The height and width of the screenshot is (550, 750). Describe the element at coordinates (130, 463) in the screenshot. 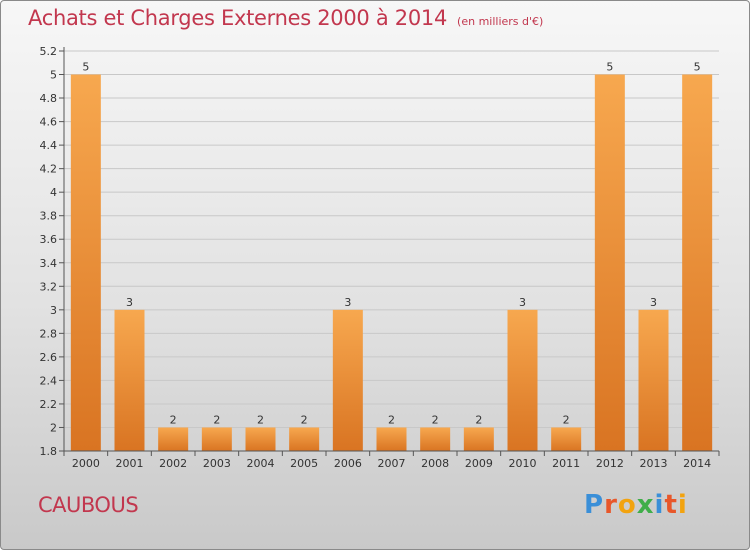

I see `x-tick-label: 2001` at that location.